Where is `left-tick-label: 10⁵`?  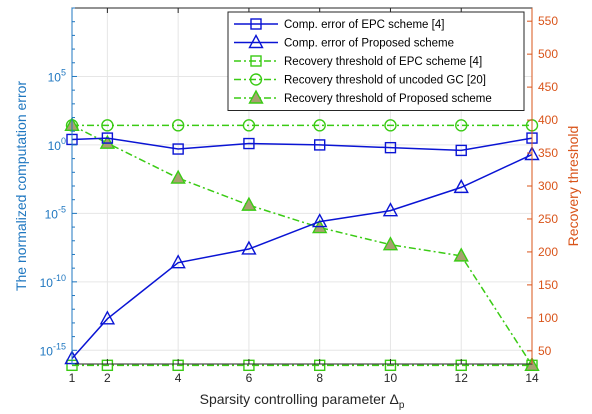 left-tick-label: 10⁵ is located at coordinates (57, 75).